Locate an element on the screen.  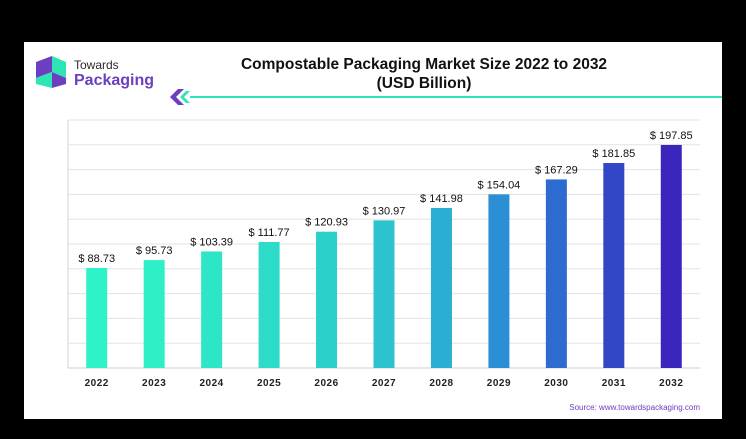
data-label-2032: $ 197.85 is located at coordinates (671, 136).